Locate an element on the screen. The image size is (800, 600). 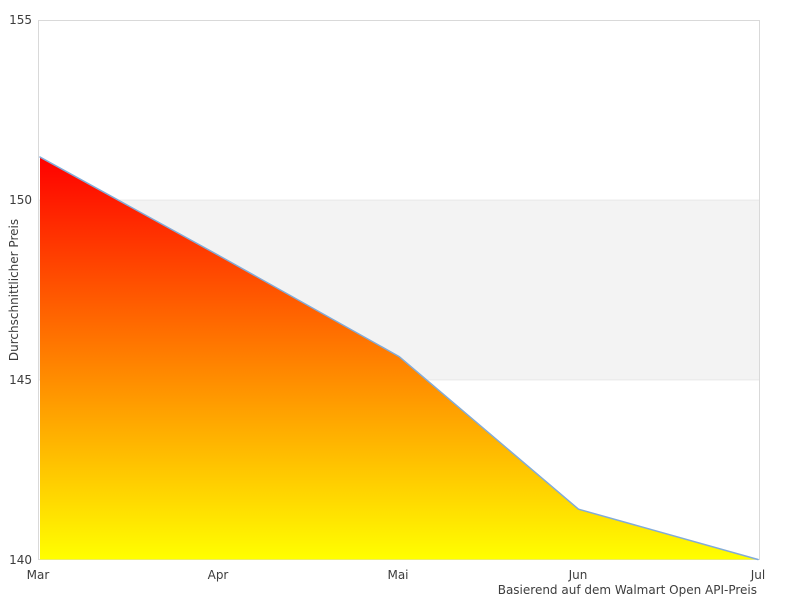
x-tick-jun: Jun is located at coordinates (578, 575).